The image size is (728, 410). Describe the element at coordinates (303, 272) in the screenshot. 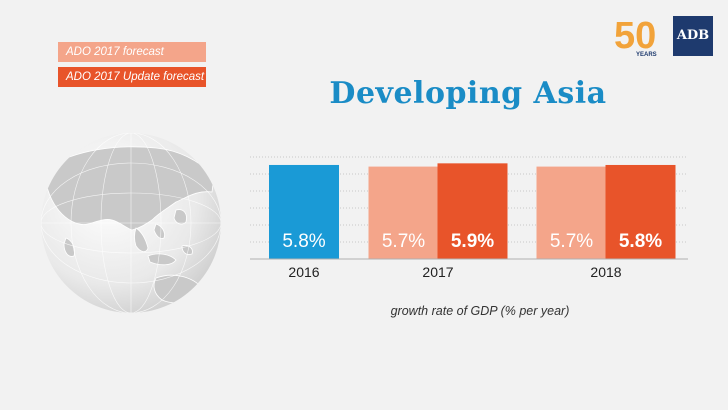

I see `x-tick-label-2016: 2016` at that location.